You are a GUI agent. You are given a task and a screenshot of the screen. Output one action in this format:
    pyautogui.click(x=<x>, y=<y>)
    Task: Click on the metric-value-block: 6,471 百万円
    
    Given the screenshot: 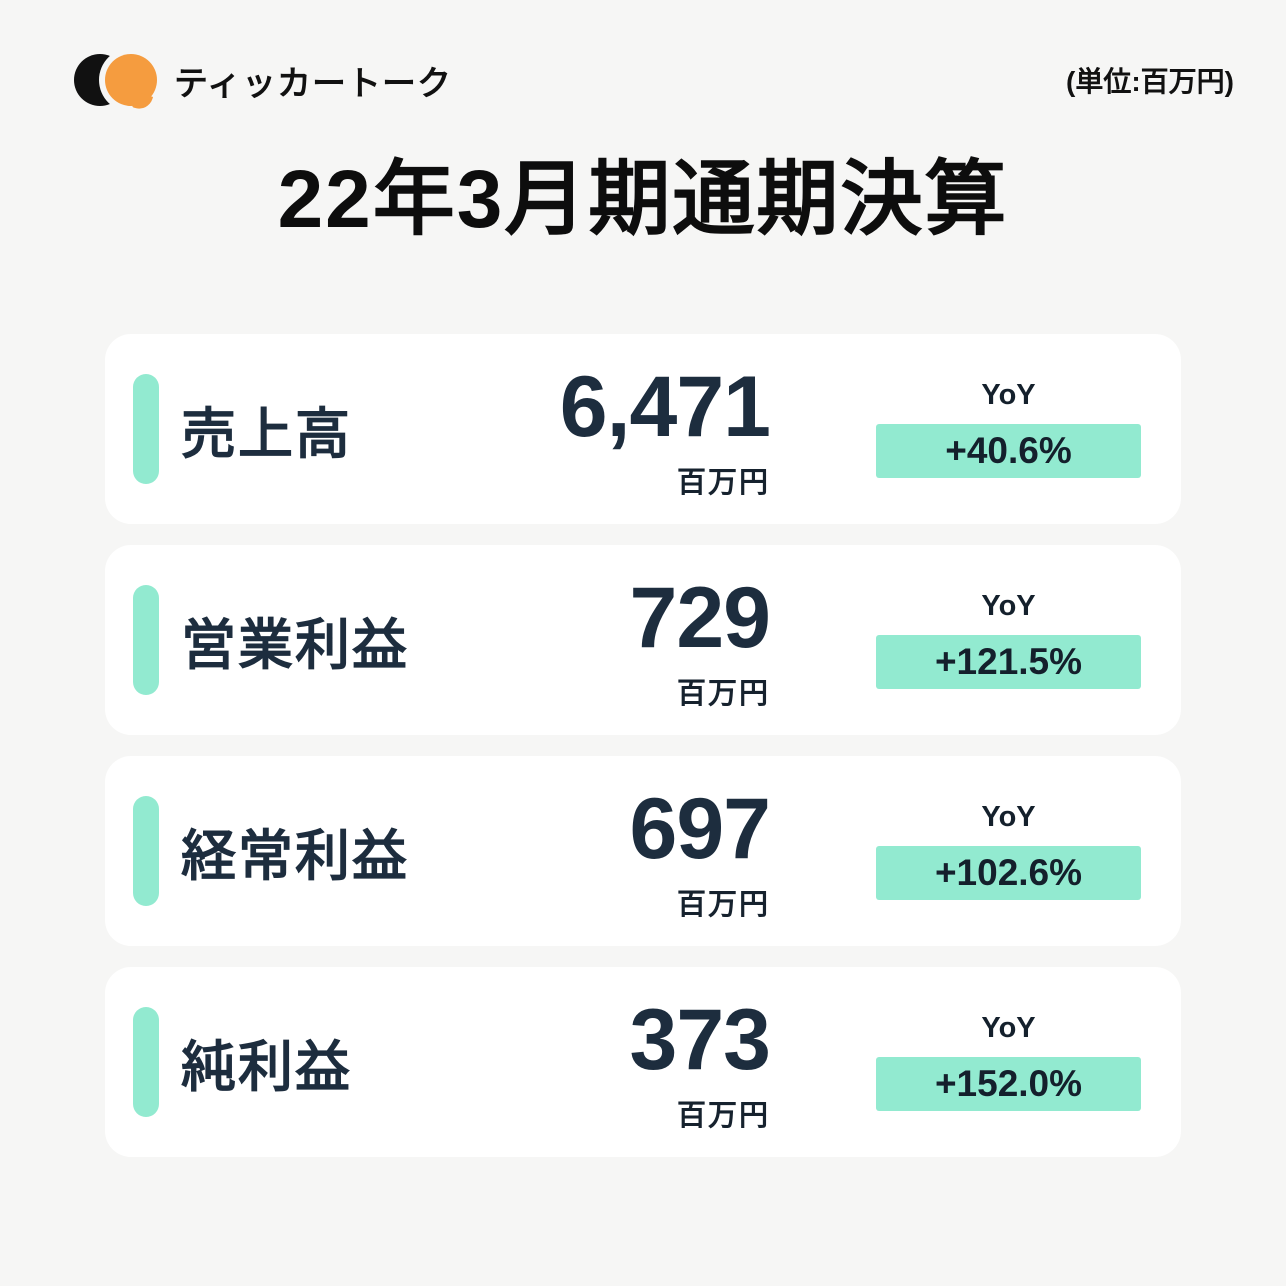 What is the action you would take?
    pyautogui.click(x=650, y=429)
    